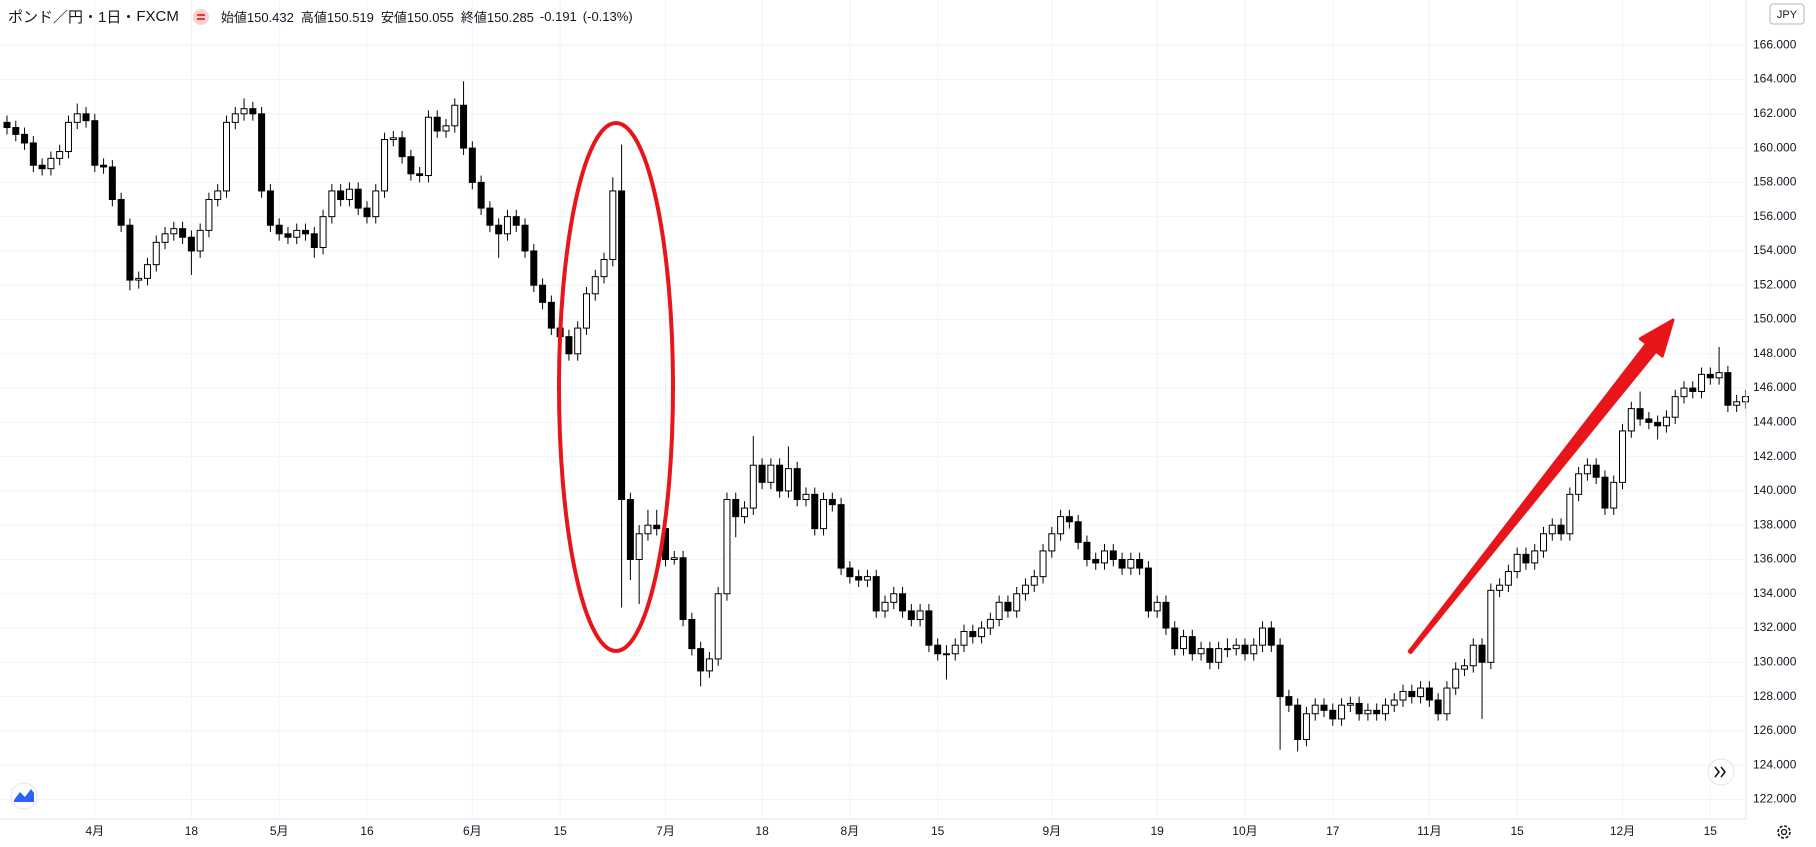 Image resolution: width=1816 pixels, height=847 pixels. I want to click on ohlc-value: 150.055, so click(430, 17).